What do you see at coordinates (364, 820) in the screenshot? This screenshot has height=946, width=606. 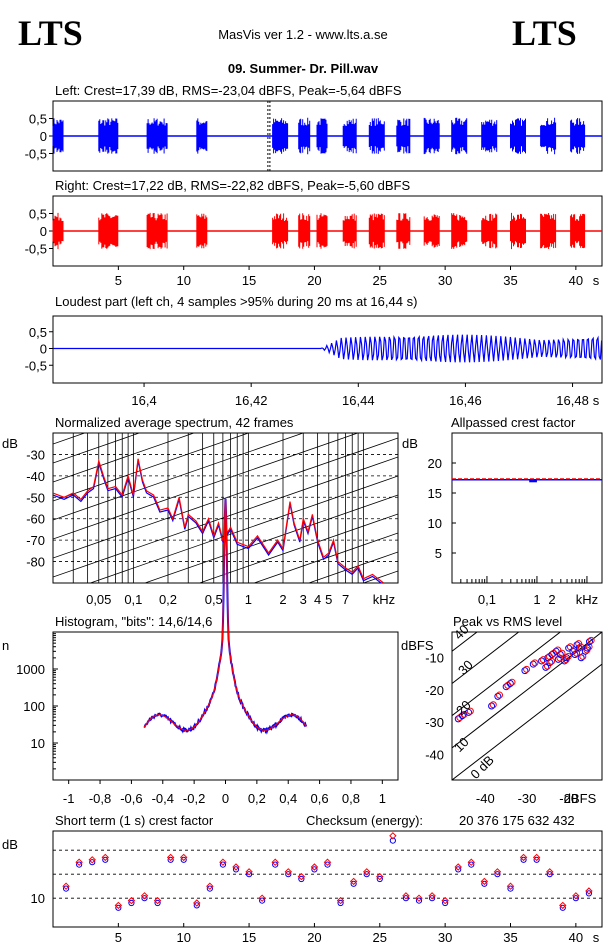 I see `checksum-label: Checksum (energy):` at bounding box center [364, 820].